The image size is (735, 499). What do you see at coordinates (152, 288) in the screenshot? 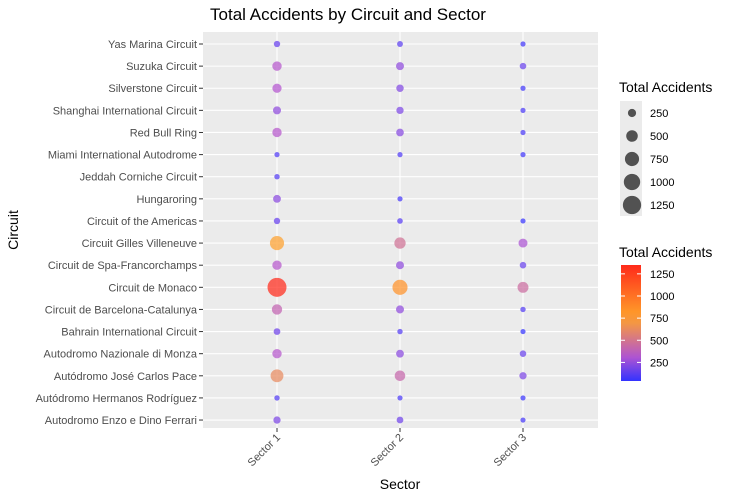
I see `y-tick-label: Circuit de Monaco` at bounding box center [152, 288].